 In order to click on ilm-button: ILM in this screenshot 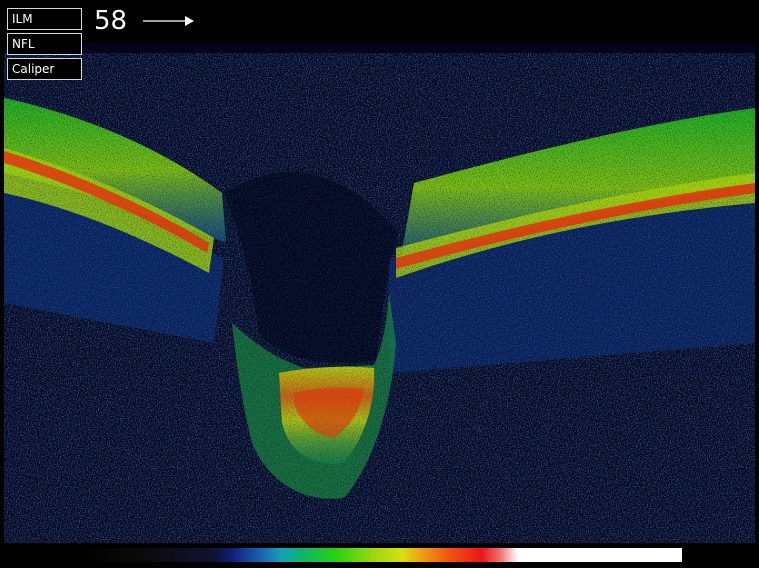, I will do `click(44, 19)`.